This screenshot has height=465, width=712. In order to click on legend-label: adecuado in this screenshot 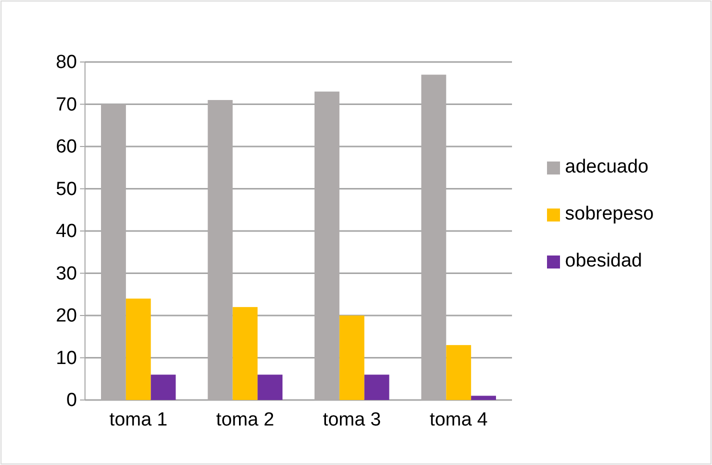, I will do `click(606, 167)`.